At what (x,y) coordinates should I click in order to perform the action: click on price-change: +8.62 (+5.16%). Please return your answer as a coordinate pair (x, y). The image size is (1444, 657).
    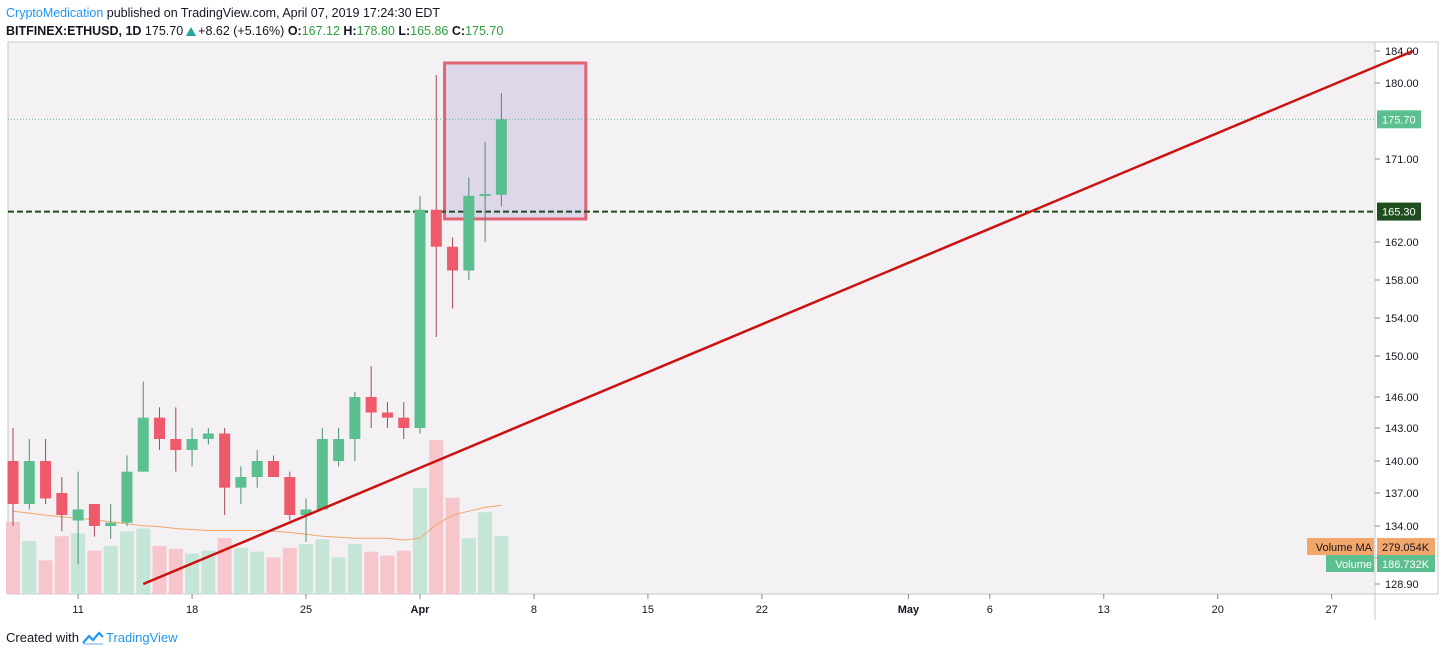
    Looking at the image, I should click on (241, 31).